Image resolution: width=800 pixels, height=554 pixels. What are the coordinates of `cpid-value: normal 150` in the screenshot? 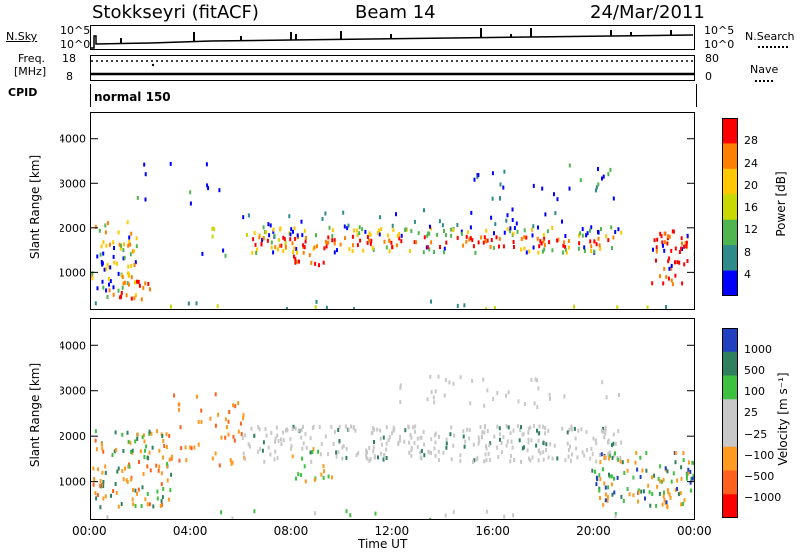 It's located at (132, 97).